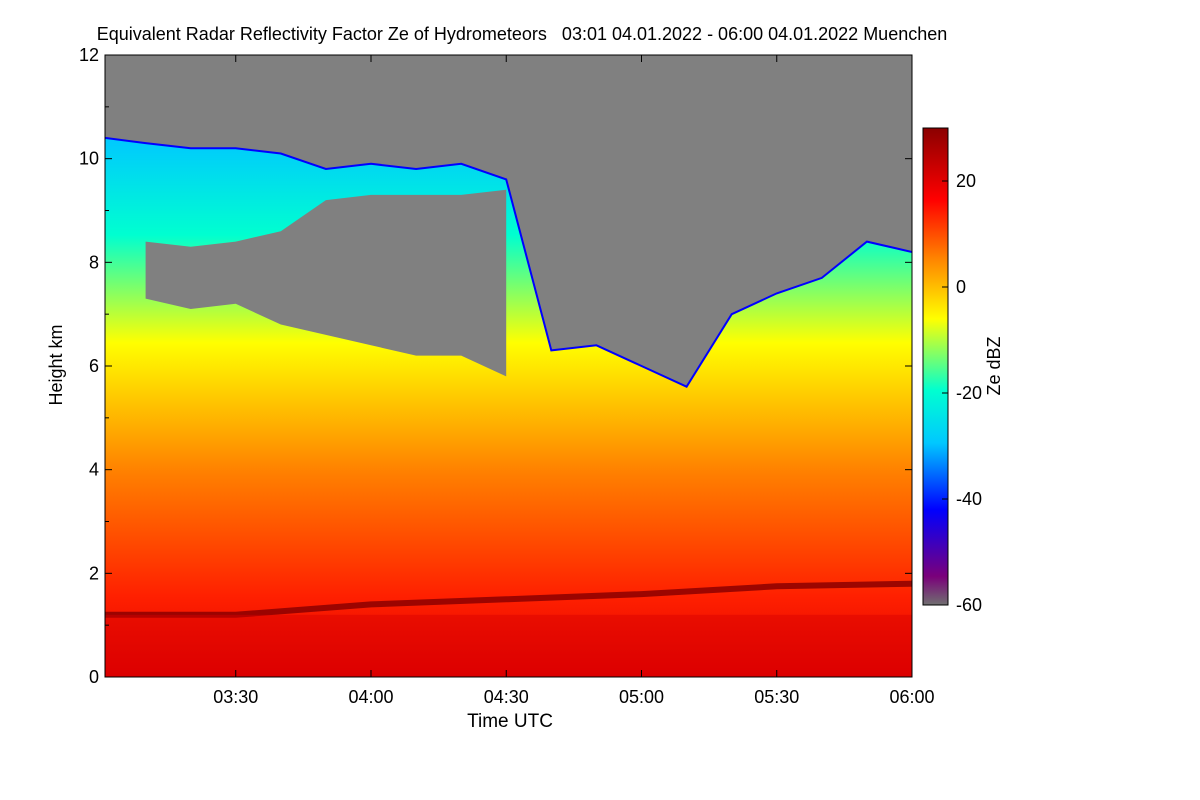 The width and height of the screenshot is (1200, 800). I want to click on colorbar-tick-label: 0, so click(961, 287).